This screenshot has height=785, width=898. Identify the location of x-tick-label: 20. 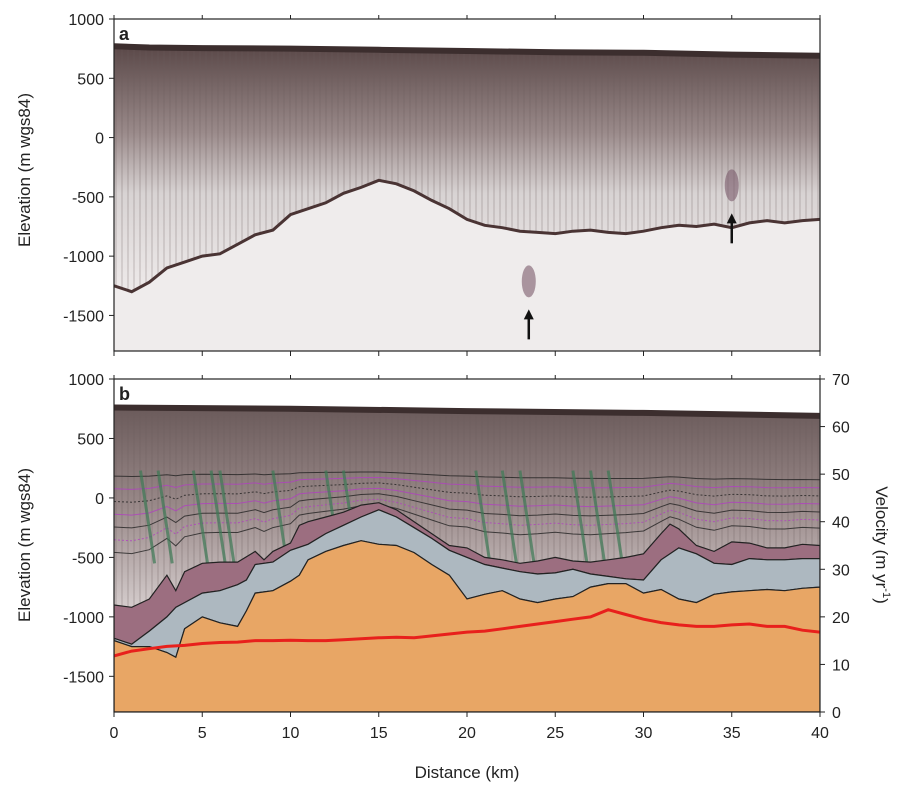
(467, 733).